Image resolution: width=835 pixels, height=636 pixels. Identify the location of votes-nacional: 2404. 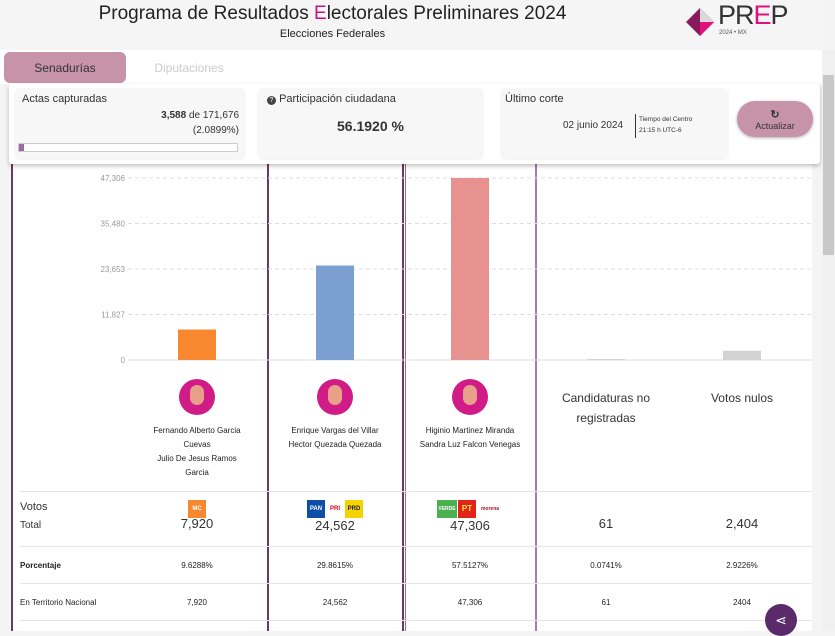
(742, 602).